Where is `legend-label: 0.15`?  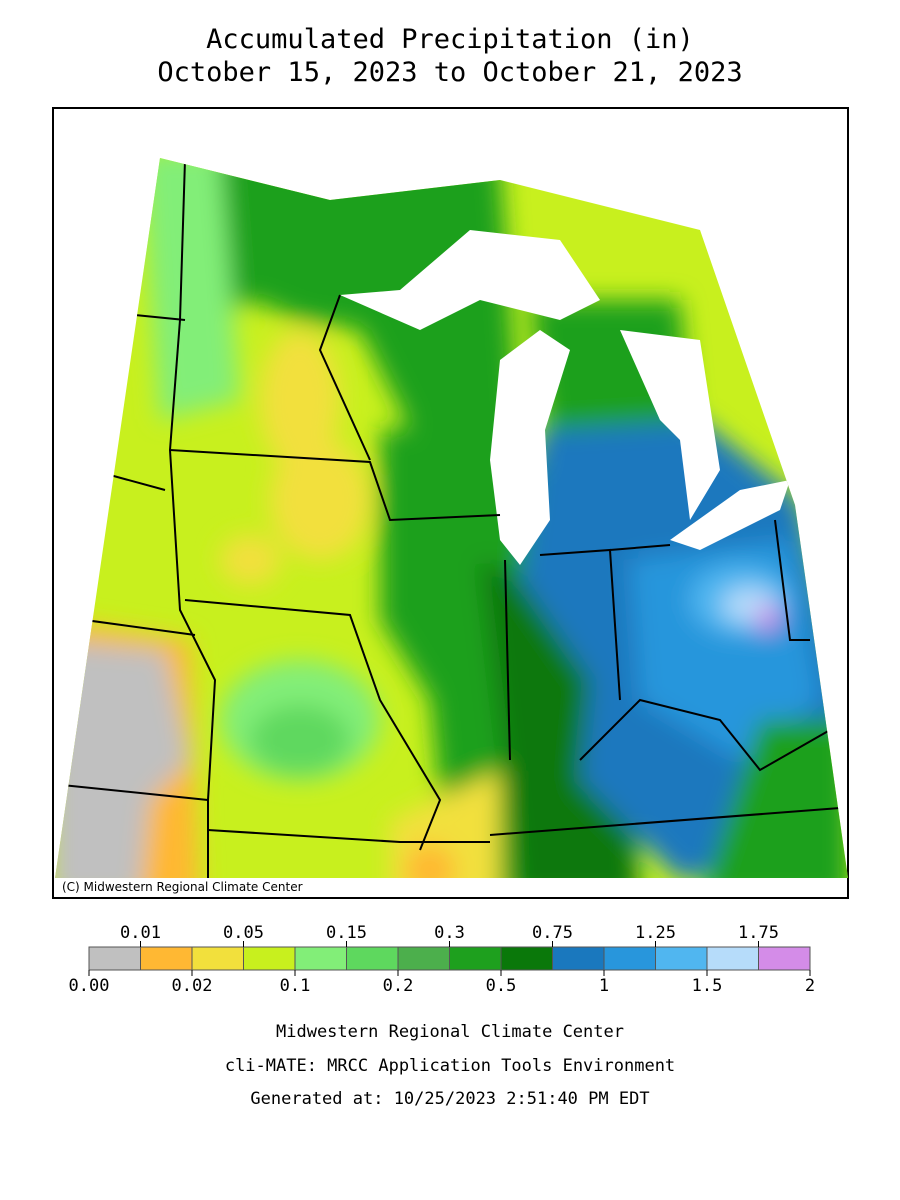
legend-label: 0.15 is located at coordinates (346, 933).